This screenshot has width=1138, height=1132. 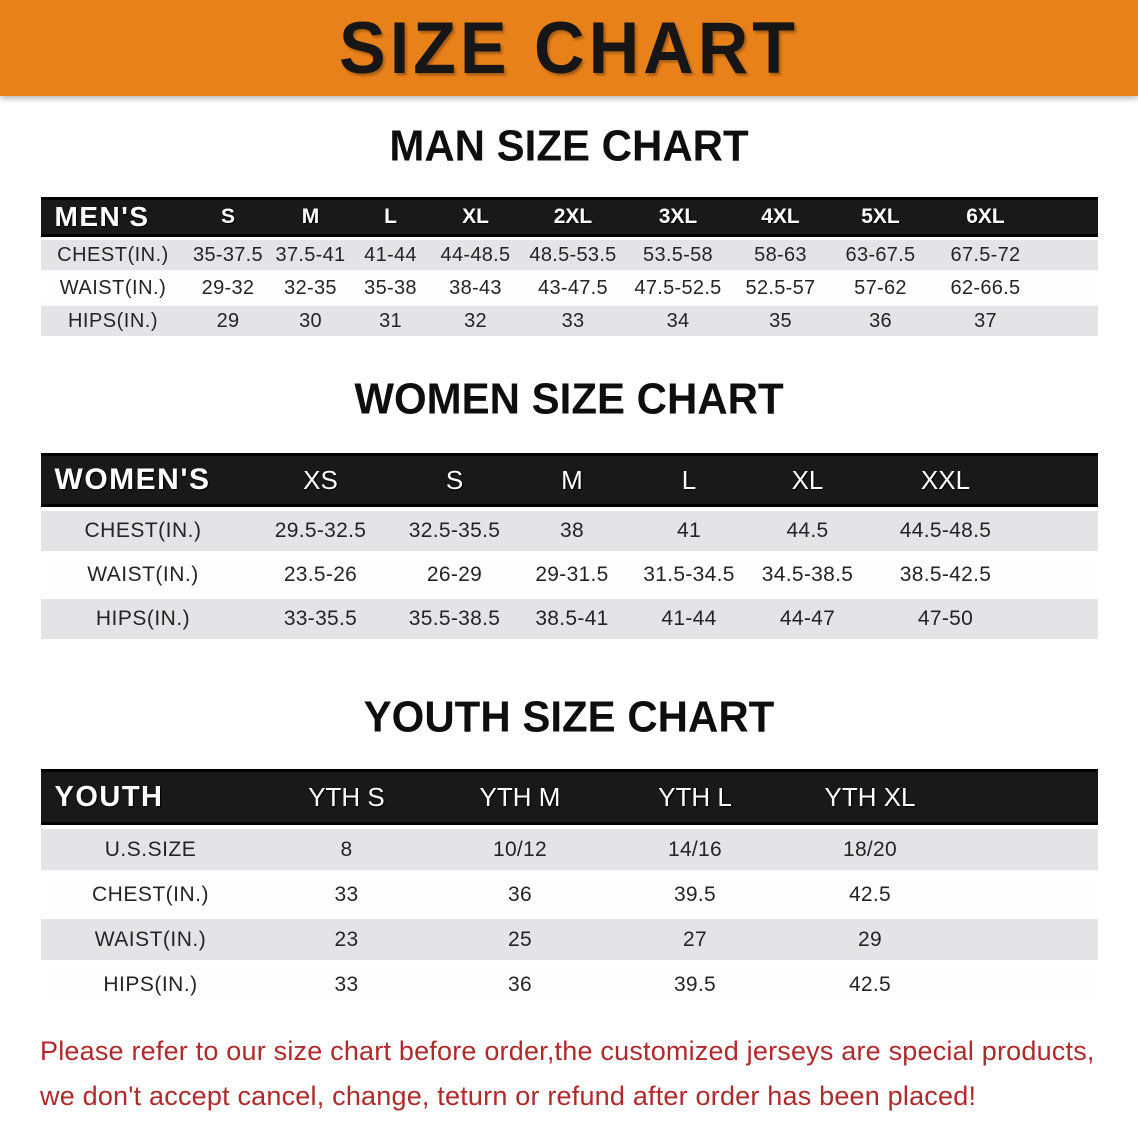 I want to click on table-row: CHEST(IN.) 33 36 39.5 42.5, so click(x=569, y=894).